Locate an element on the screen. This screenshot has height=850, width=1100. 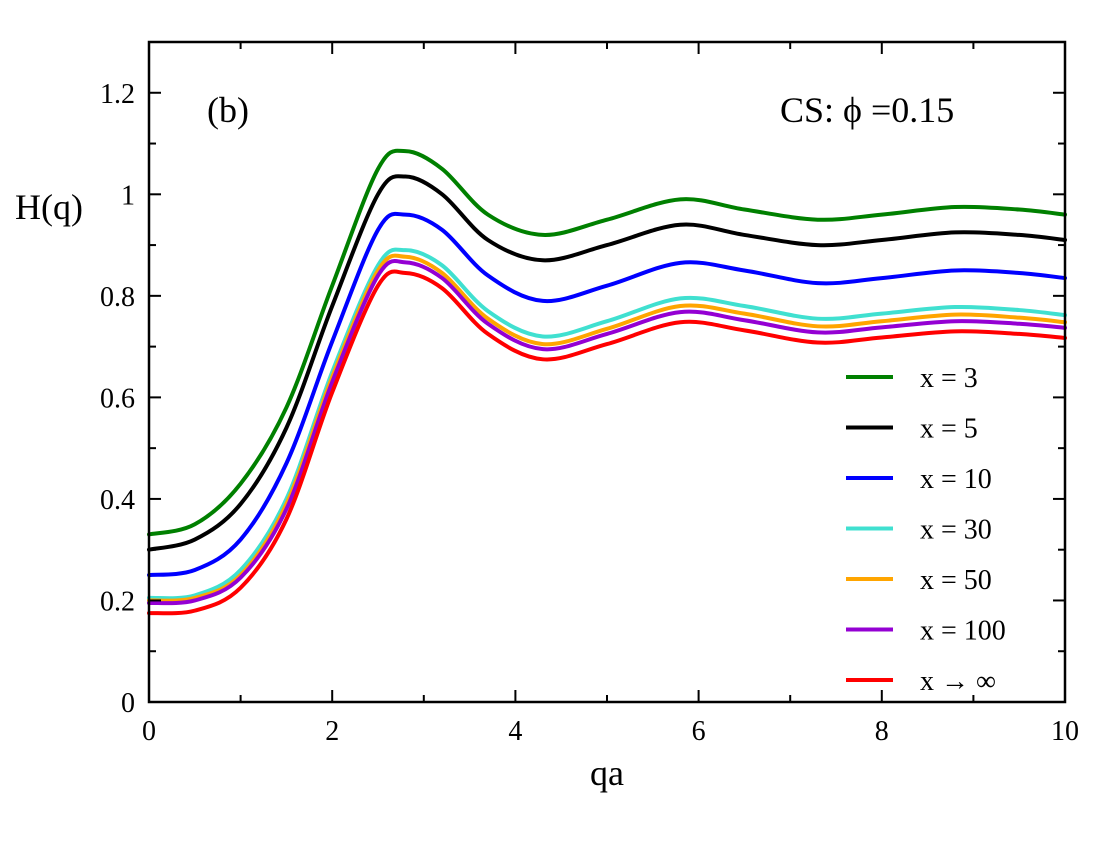
y-tick-label: 0.8 is located at coordinates (117, 297).